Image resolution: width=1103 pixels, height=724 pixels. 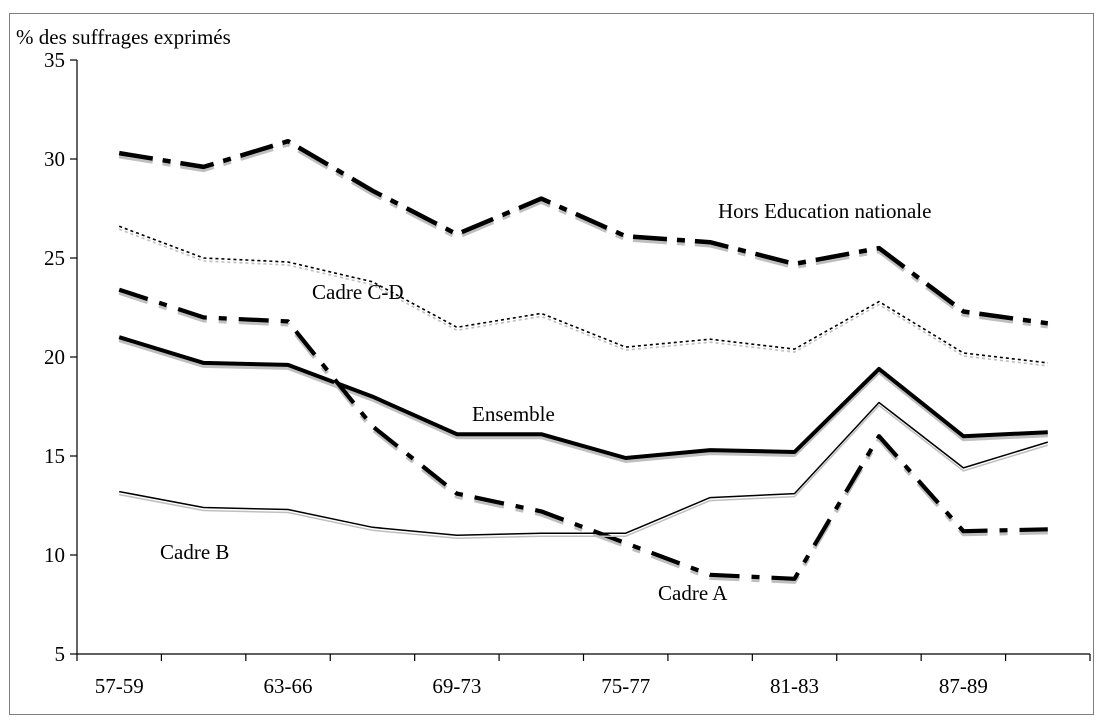 I want to click on series-label-cadre-b: Cadre B, so click(x=194, y=552).